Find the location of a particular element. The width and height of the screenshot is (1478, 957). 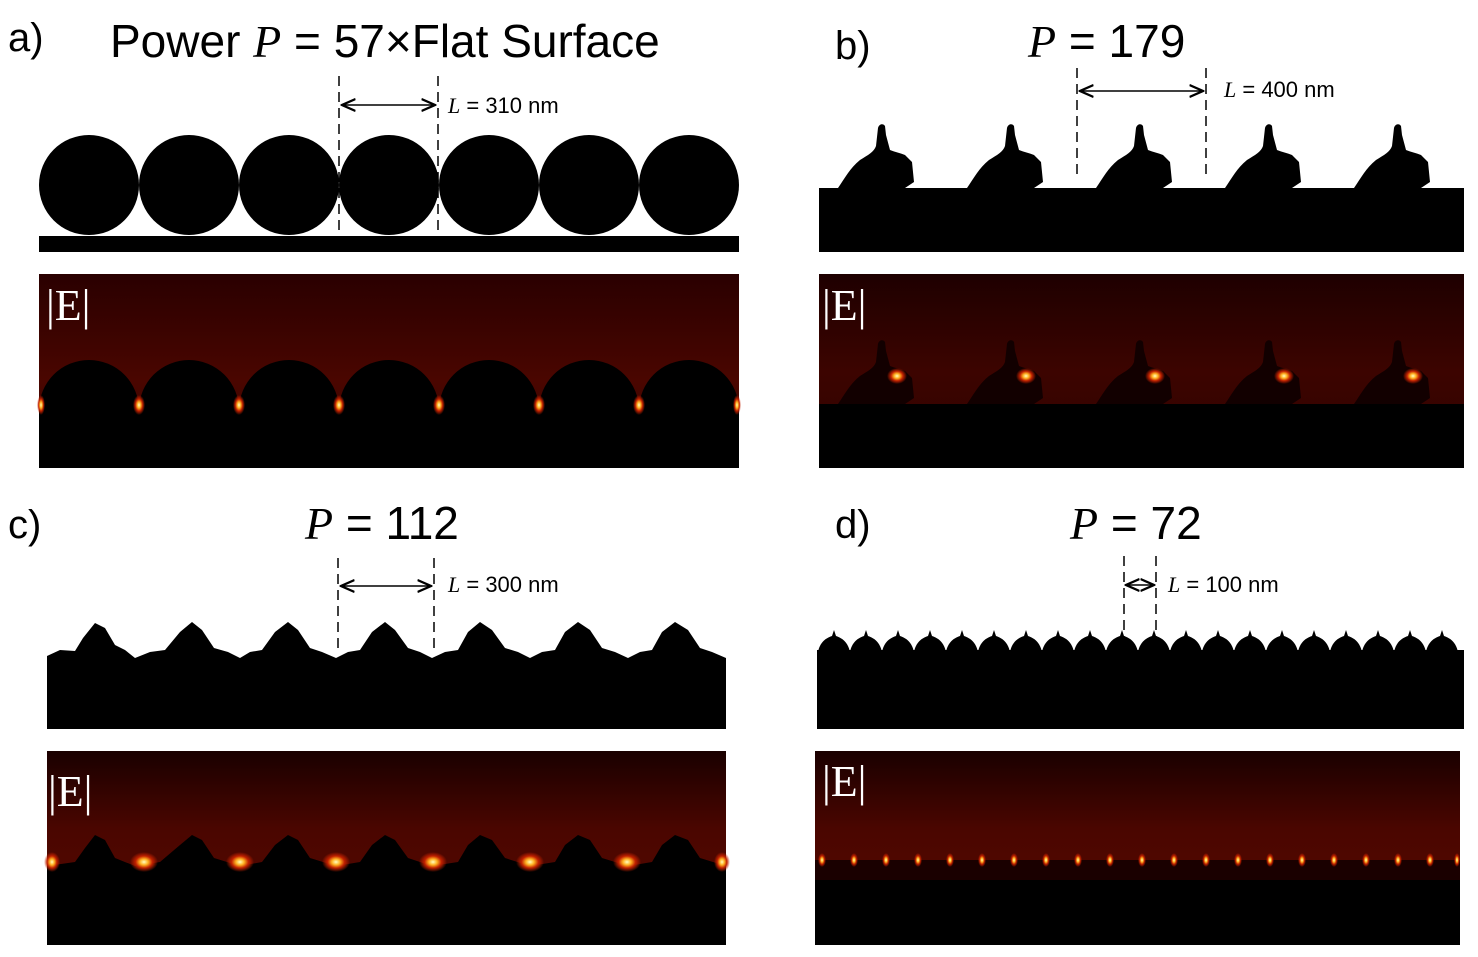

panel-b-title-var: P is located at coordinates (1042, 41).